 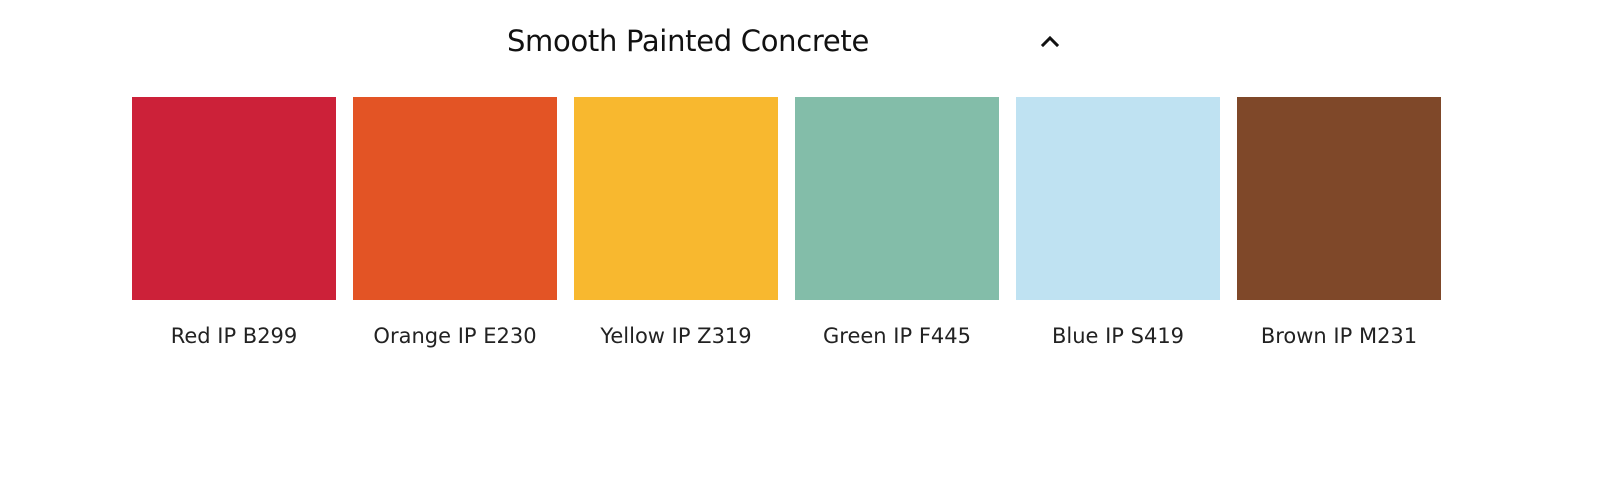 What do you see at coordinates (455, 336) in the screenshot?
I see `swatch-label: Orange IP E230` at bounding box center [455, 336].